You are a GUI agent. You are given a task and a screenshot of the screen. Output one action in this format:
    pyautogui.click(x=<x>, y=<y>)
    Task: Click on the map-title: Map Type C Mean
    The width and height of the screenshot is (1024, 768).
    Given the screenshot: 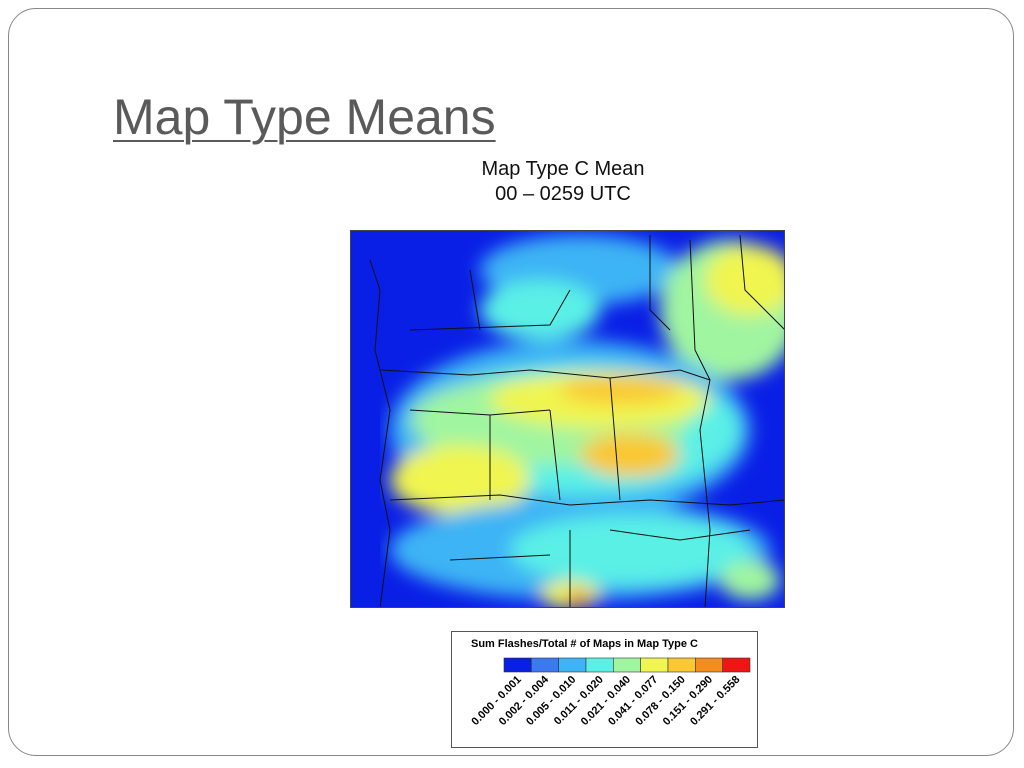 What is the action you would take?
    pyautogui.click(x=563, y=169)
    